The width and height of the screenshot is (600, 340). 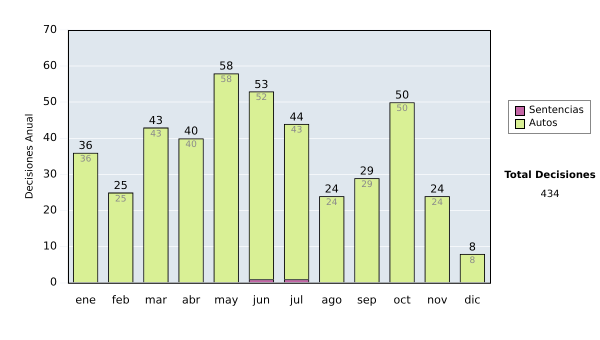 What do you see at coordinates (191, 145) in the screenshot?
I see `data-label: 40` at bounding box center [191, 145].